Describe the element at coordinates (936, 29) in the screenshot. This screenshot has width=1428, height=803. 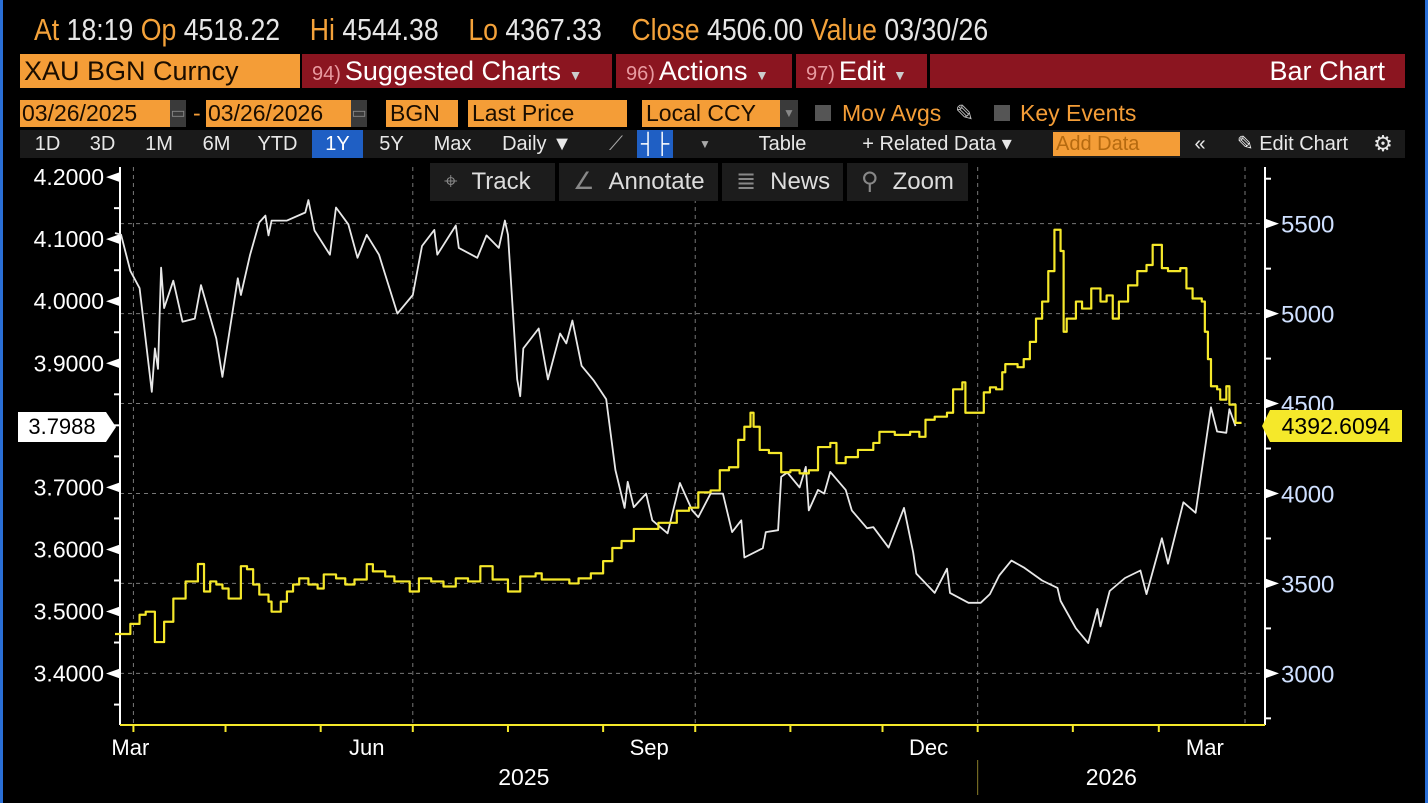
I see `value-date: 03/30/26` at that location.